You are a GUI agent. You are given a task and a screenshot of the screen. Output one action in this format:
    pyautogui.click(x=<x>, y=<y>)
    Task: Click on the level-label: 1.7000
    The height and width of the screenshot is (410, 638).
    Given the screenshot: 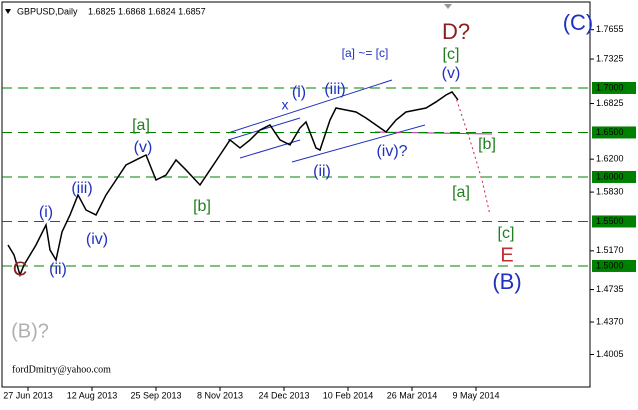 What is the action you would take?
    pyautogui.click(x=610, y=87)
    